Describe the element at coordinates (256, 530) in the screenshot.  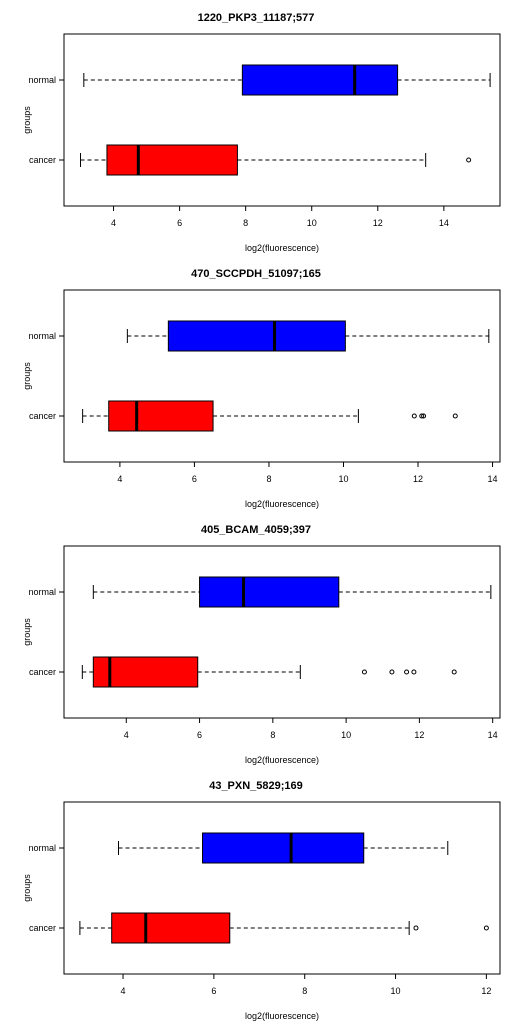
I see `chart-title: 405_BCAM_4059;397` at that location.